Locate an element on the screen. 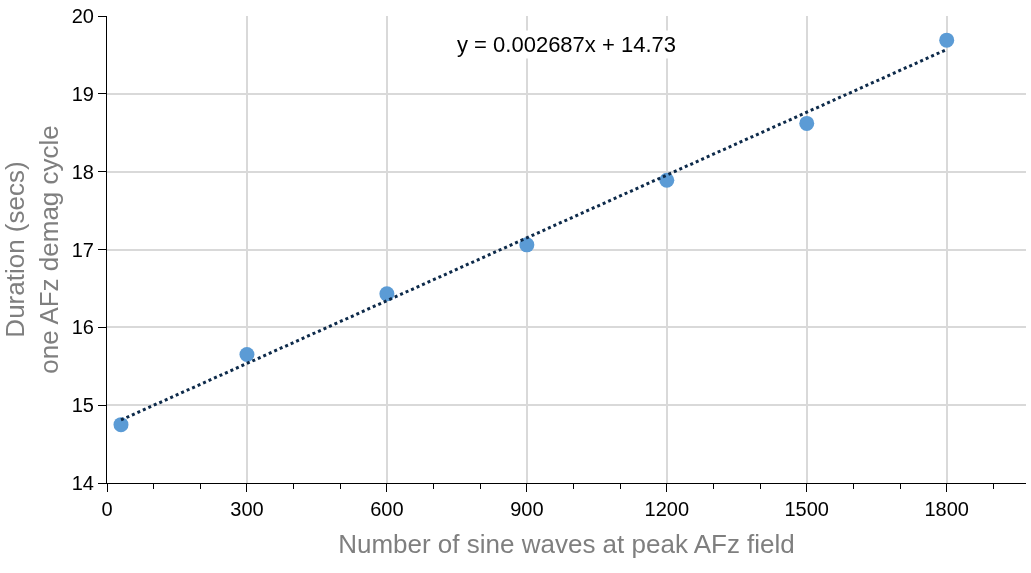 The height and width of the screenshot is (573, 1031). x-tick-label: 900 is located at coordinates (527, 509).